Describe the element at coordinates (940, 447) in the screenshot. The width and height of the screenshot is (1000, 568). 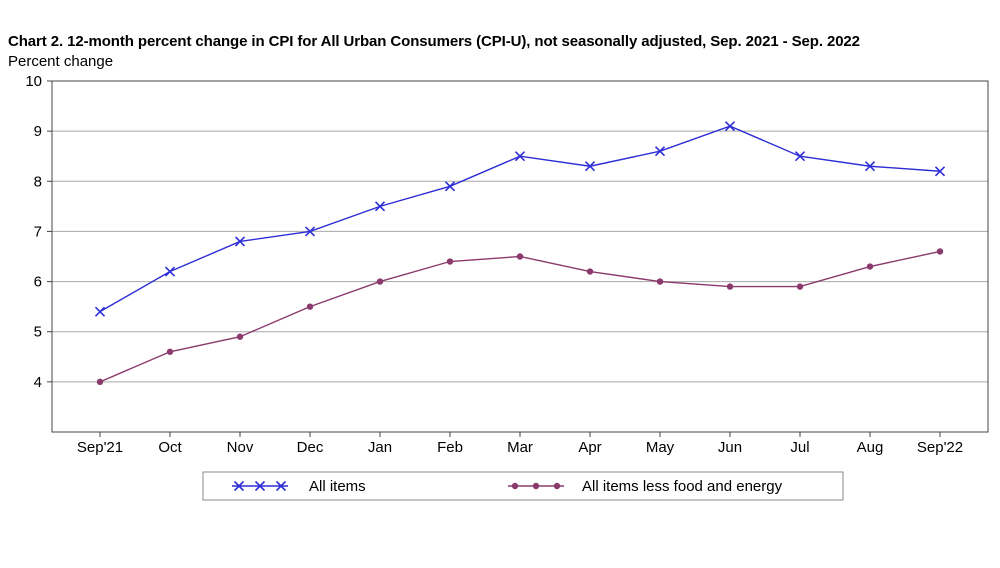
I see `x-tick-label: Sep'22` at that location.